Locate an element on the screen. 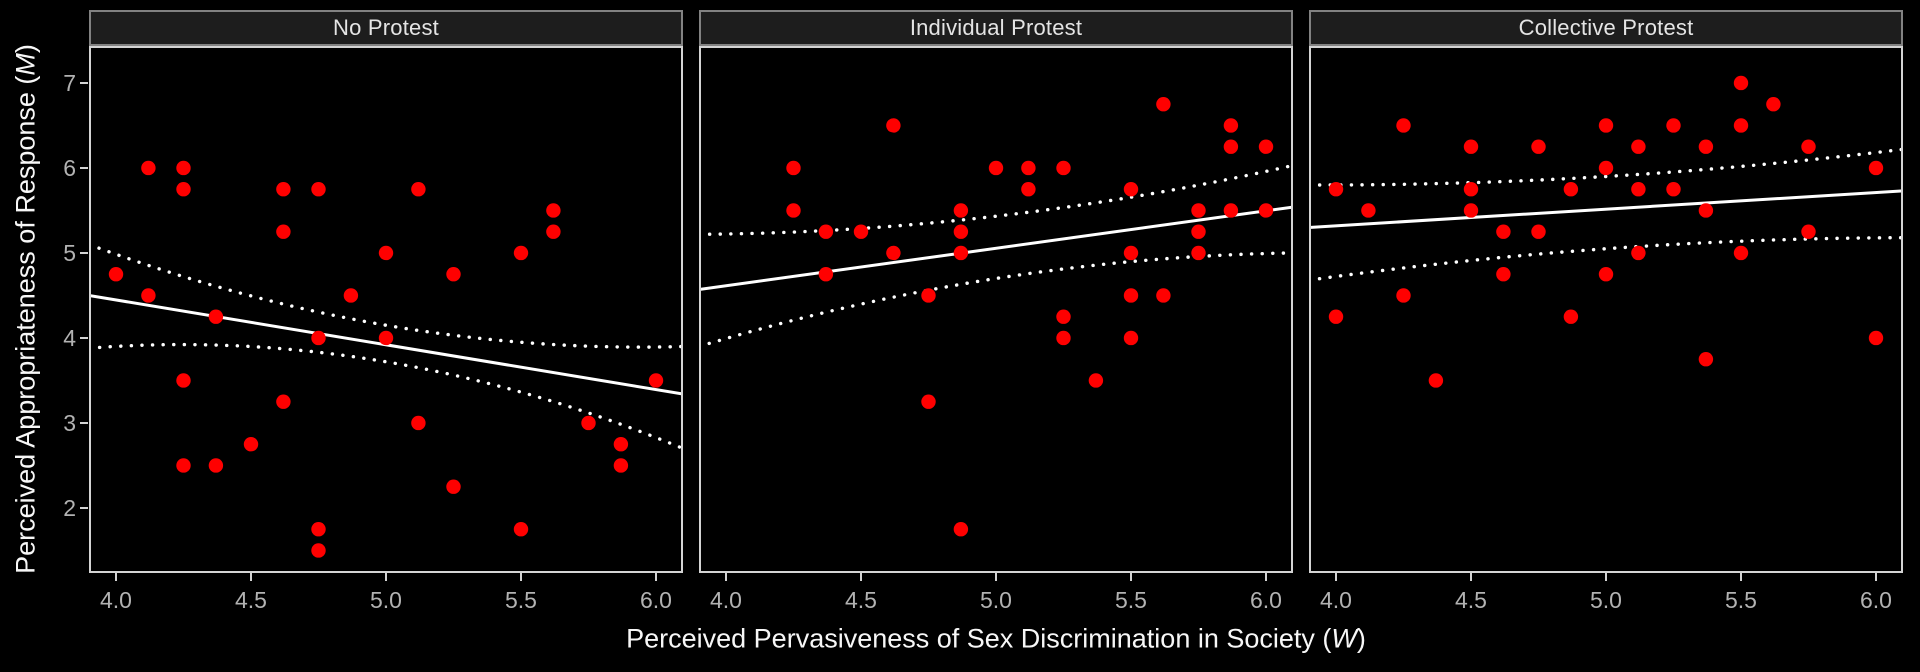 The height and width of the screenshot is (672, 1920). facet-strip: Individual Protest is located at coordinates (996, 28).